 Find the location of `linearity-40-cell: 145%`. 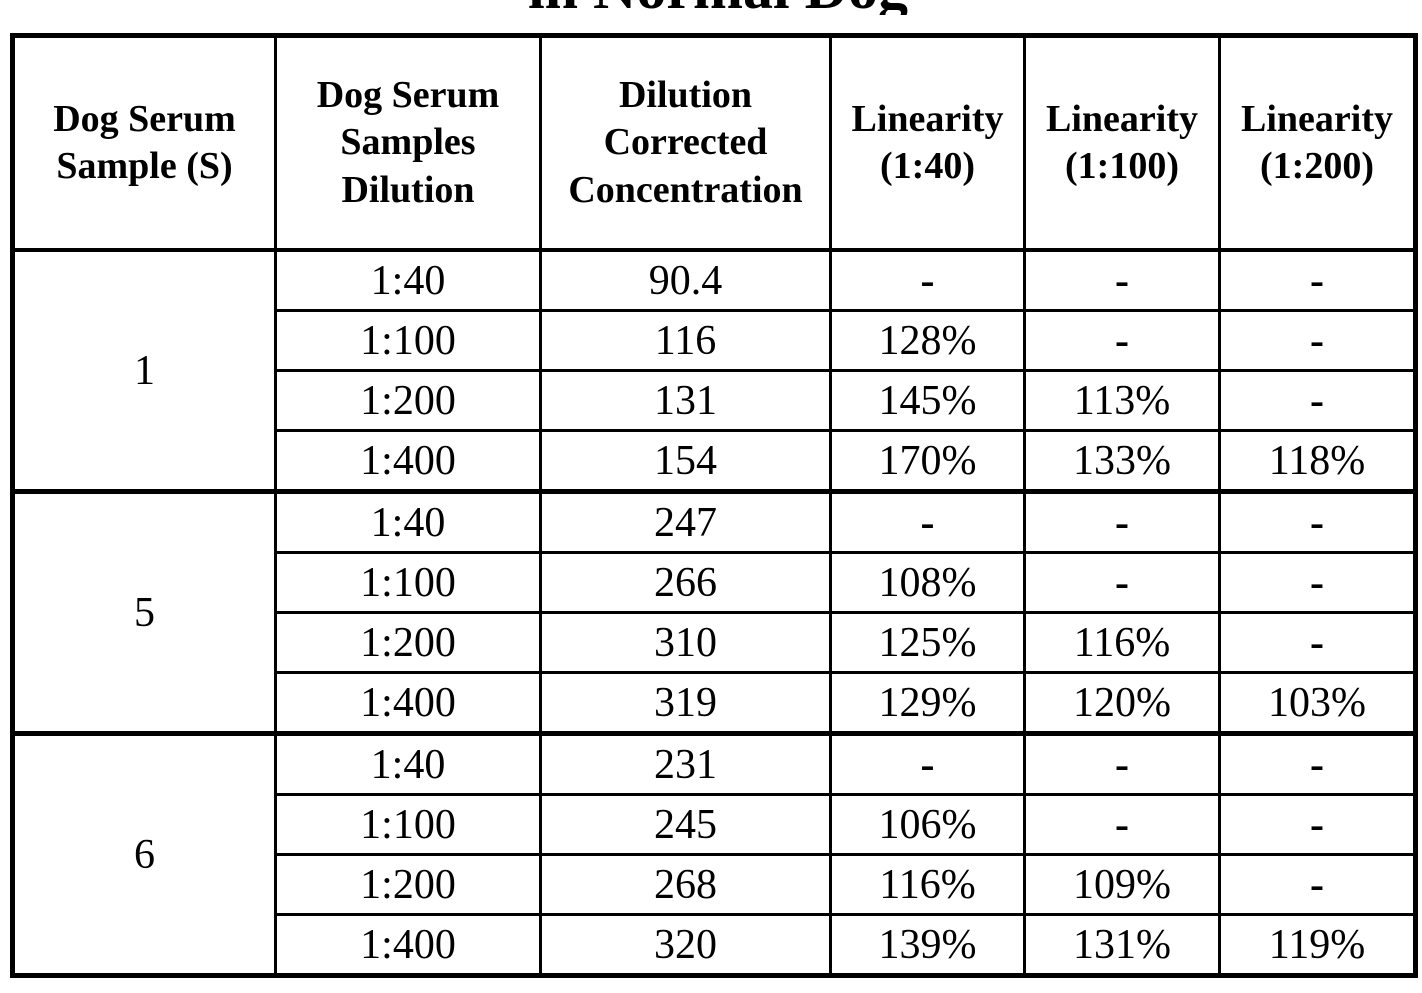

linearity-40-cell: 145% is located at coordinates (927, 400).